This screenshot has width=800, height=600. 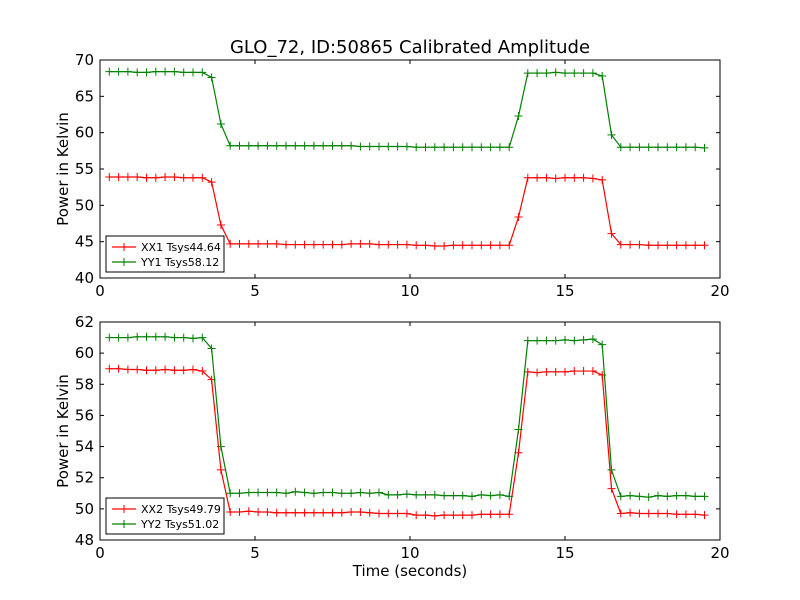 What do you see at coordinates (719, 553) in the screenshot?
I see `x-tick-label: 20` at bounding box center [719, 553].